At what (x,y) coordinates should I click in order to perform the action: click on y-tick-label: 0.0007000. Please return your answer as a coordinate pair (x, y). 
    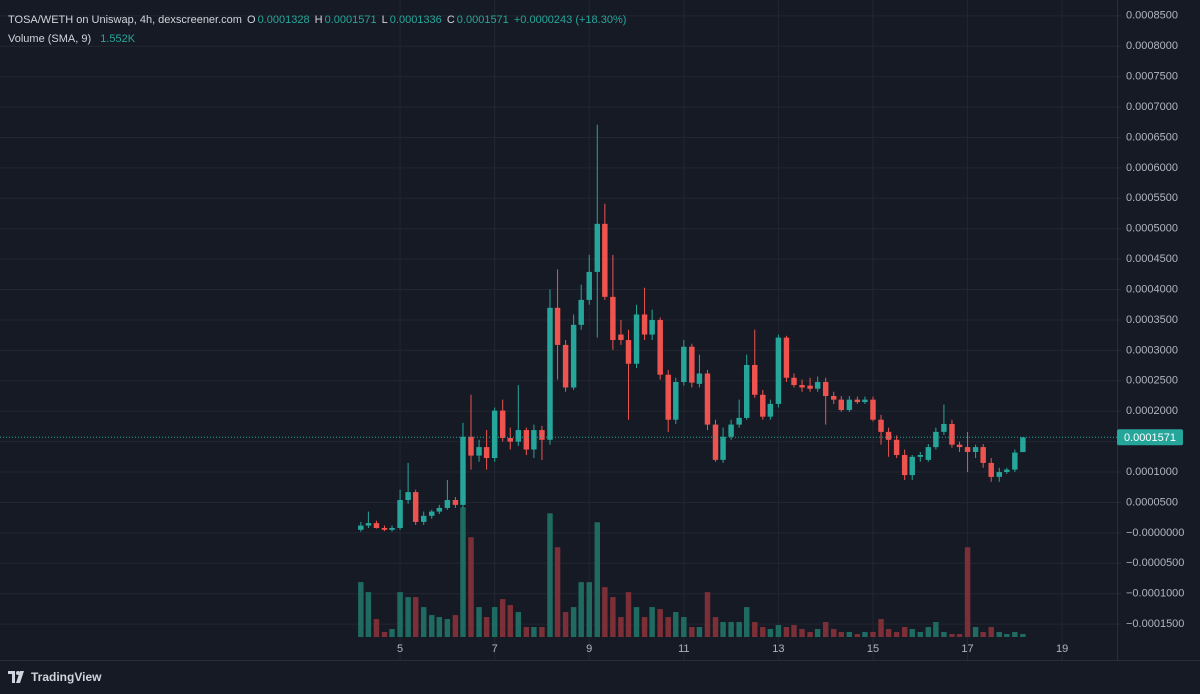
    Looking at the image, I should click on (1152, 107).